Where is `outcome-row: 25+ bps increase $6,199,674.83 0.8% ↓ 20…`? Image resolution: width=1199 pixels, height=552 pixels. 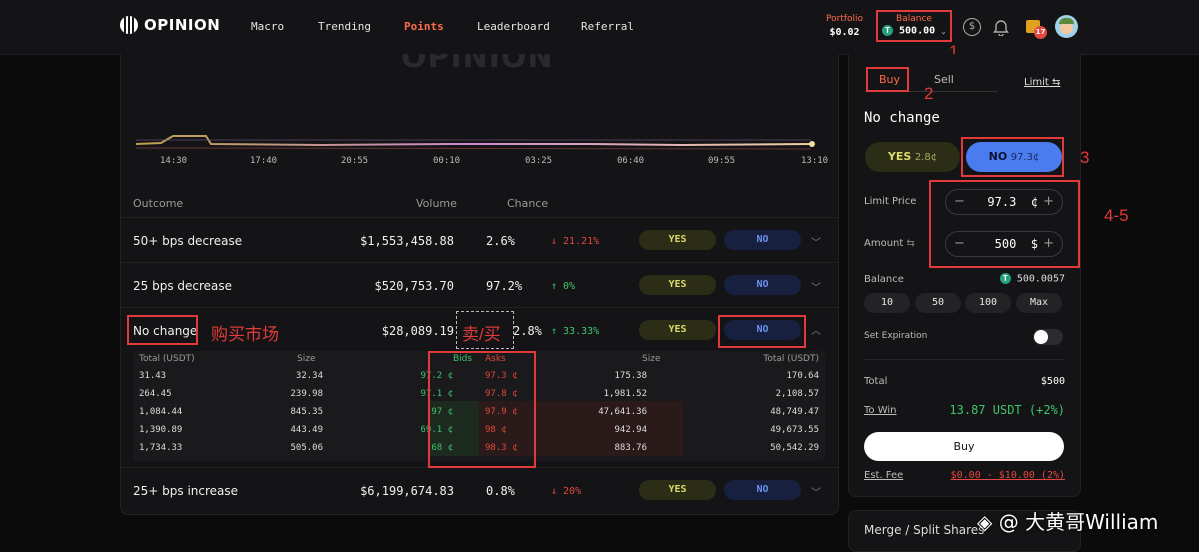
outcome-row: 25+ bps increase $6,199,674.83 0.8% ↓ 20… is located at coordinates (479, 490).